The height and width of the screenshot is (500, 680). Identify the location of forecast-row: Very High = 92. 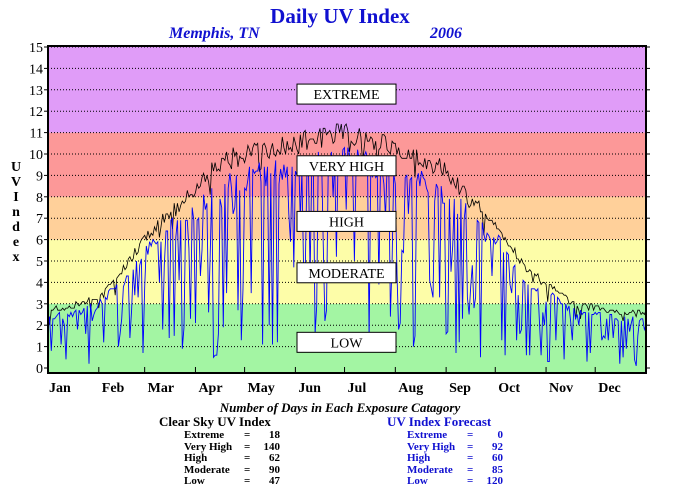
(455, 446).